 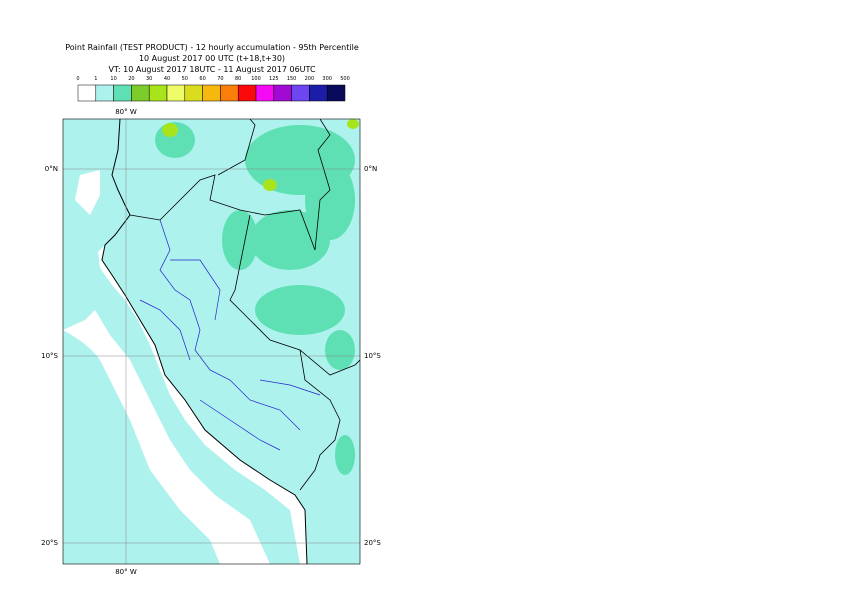 What do you see at coordinates (274, 79) in the screenshot?
I see `legend-label: 125` at bounding box center [274, 79].